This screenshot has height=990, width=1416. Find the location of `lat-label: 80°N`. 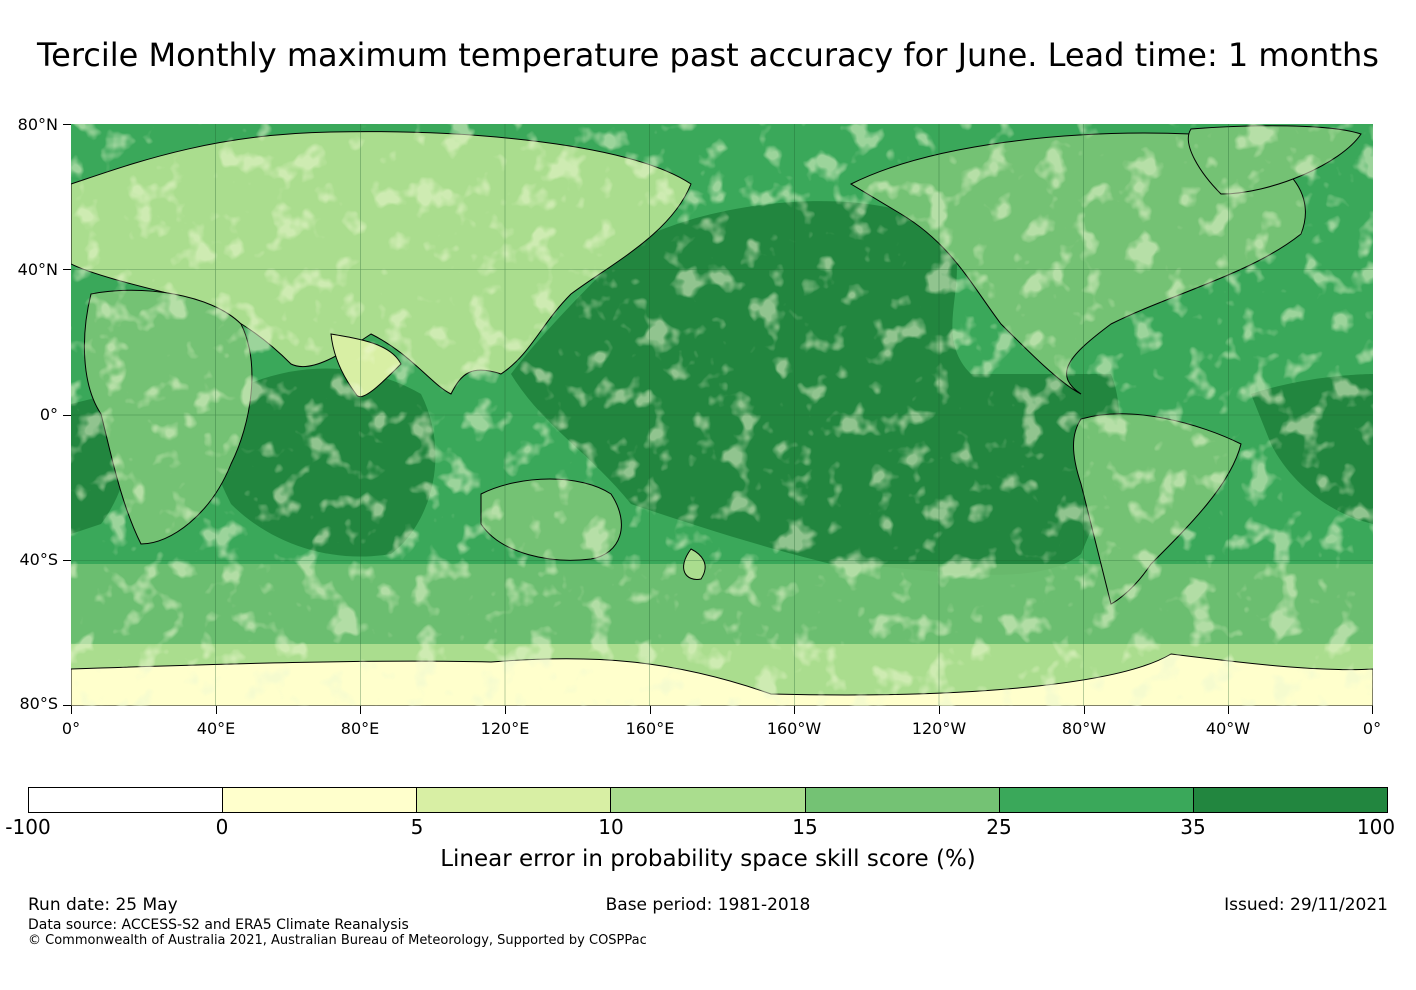

lat-label: 80°N is located at coordinates (37, 124).